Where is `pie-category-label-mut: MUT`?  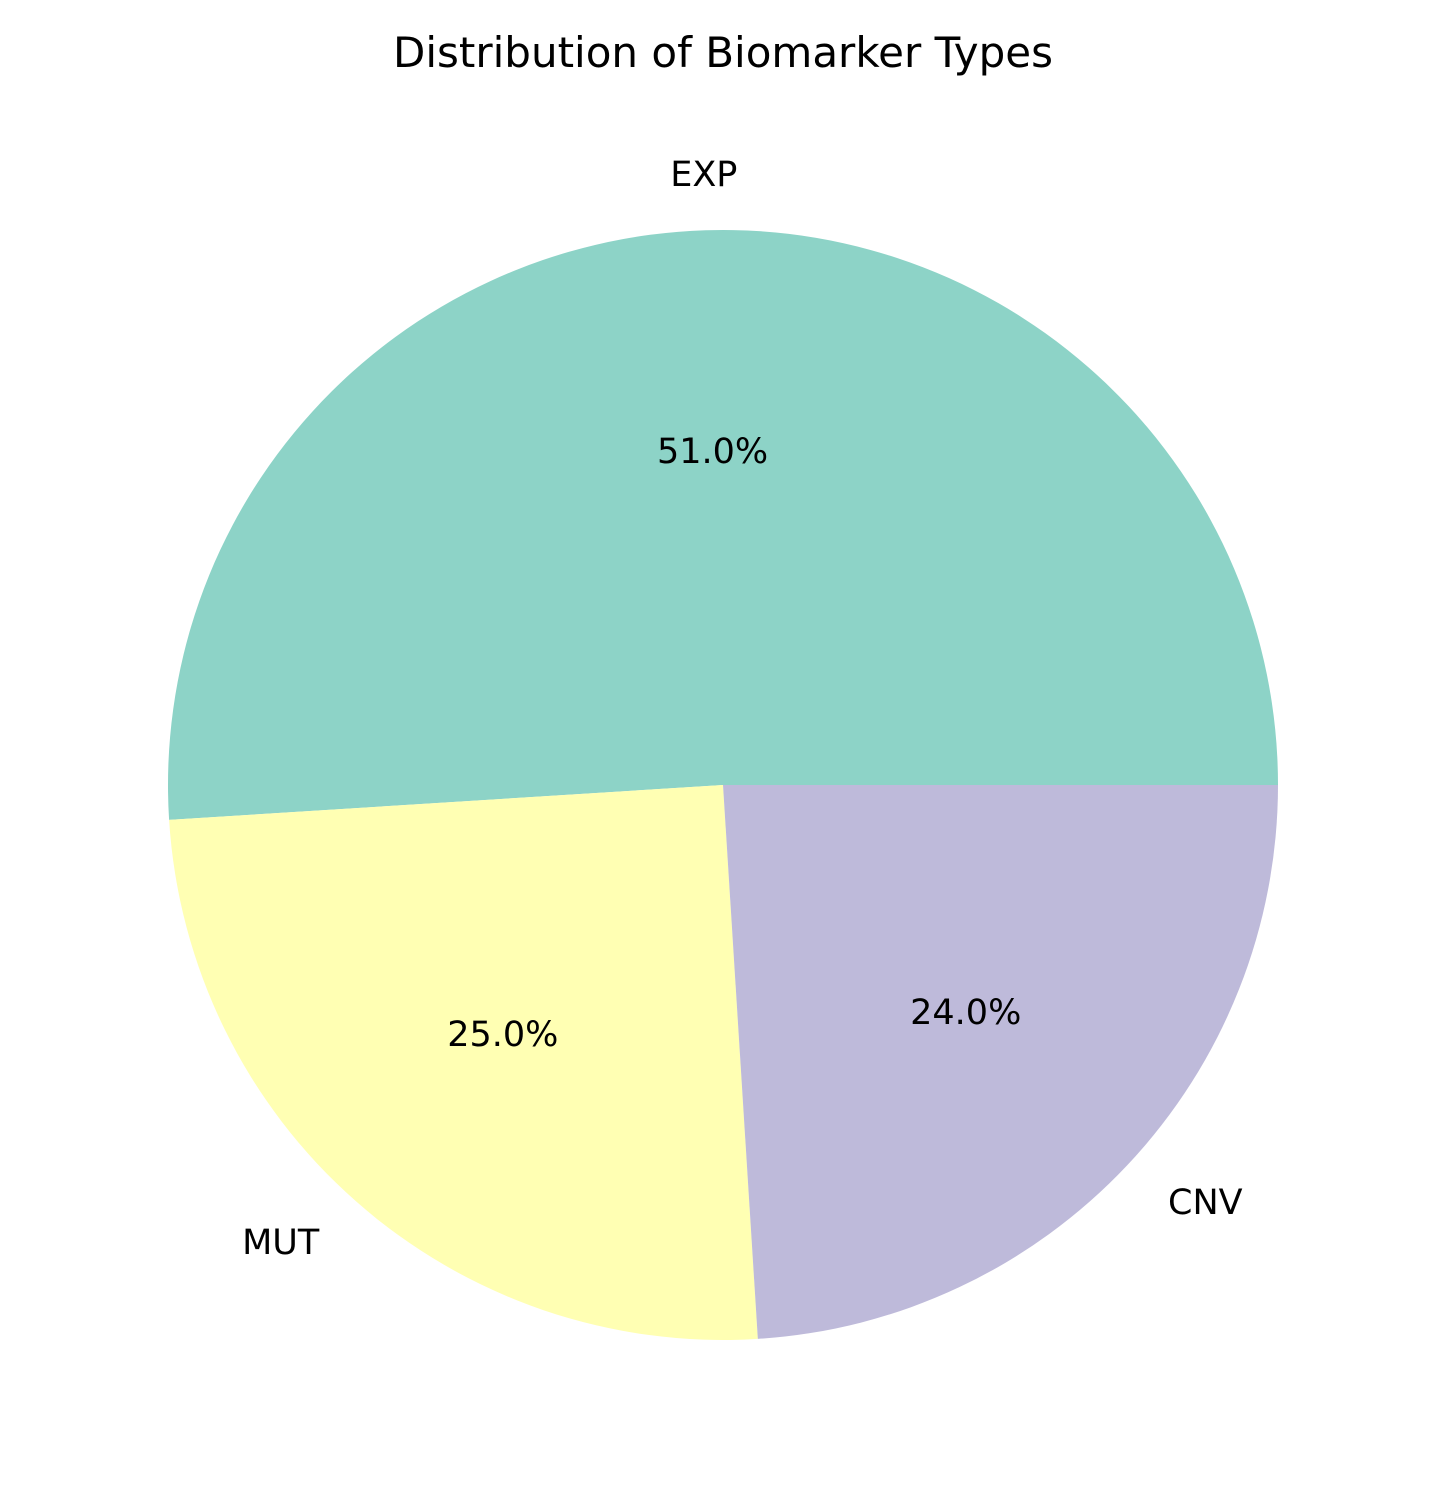
pie-category-label-mut: MUT is located at coordinates (281, 1243).